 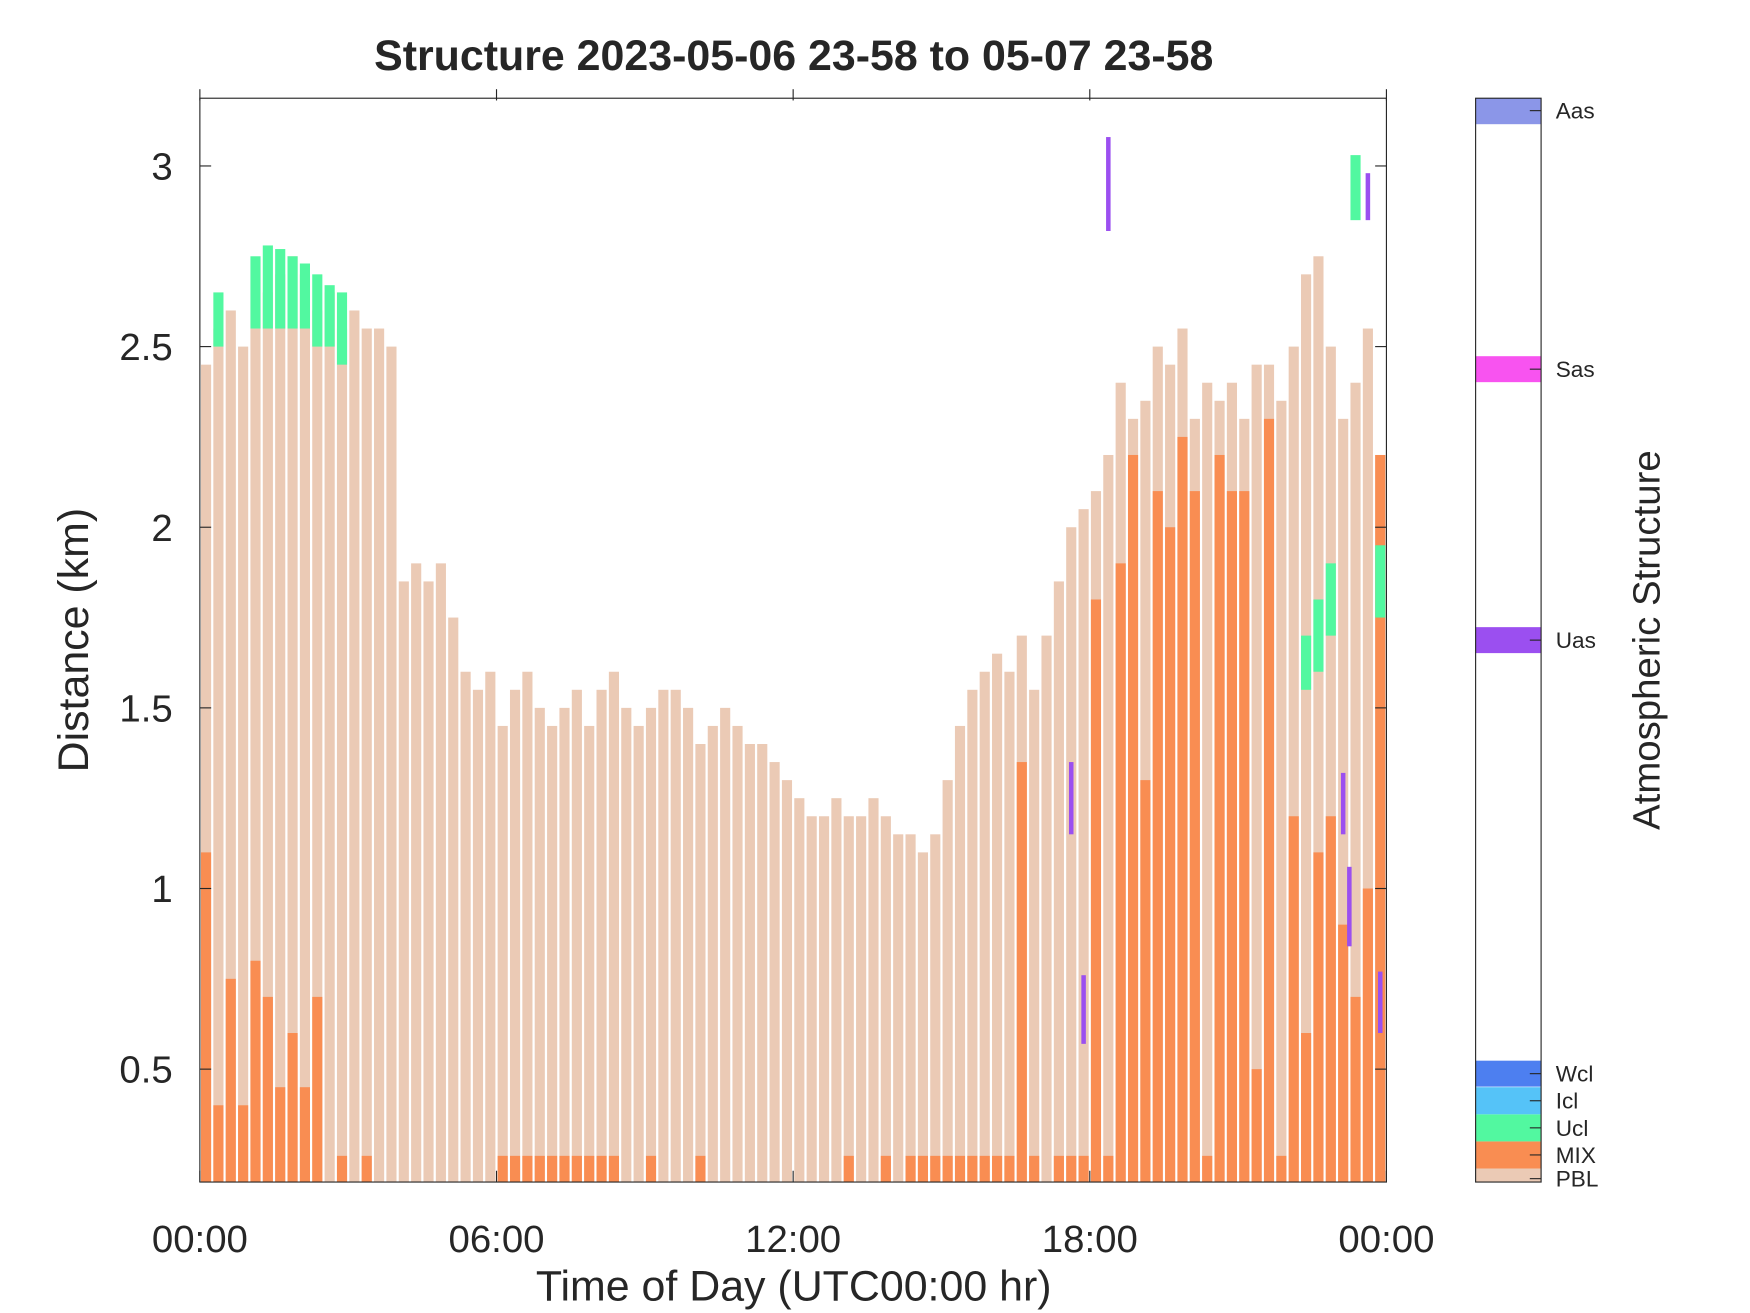 I want to click on colorbar-tick-label: Aas, so click(x=1575, y=111).